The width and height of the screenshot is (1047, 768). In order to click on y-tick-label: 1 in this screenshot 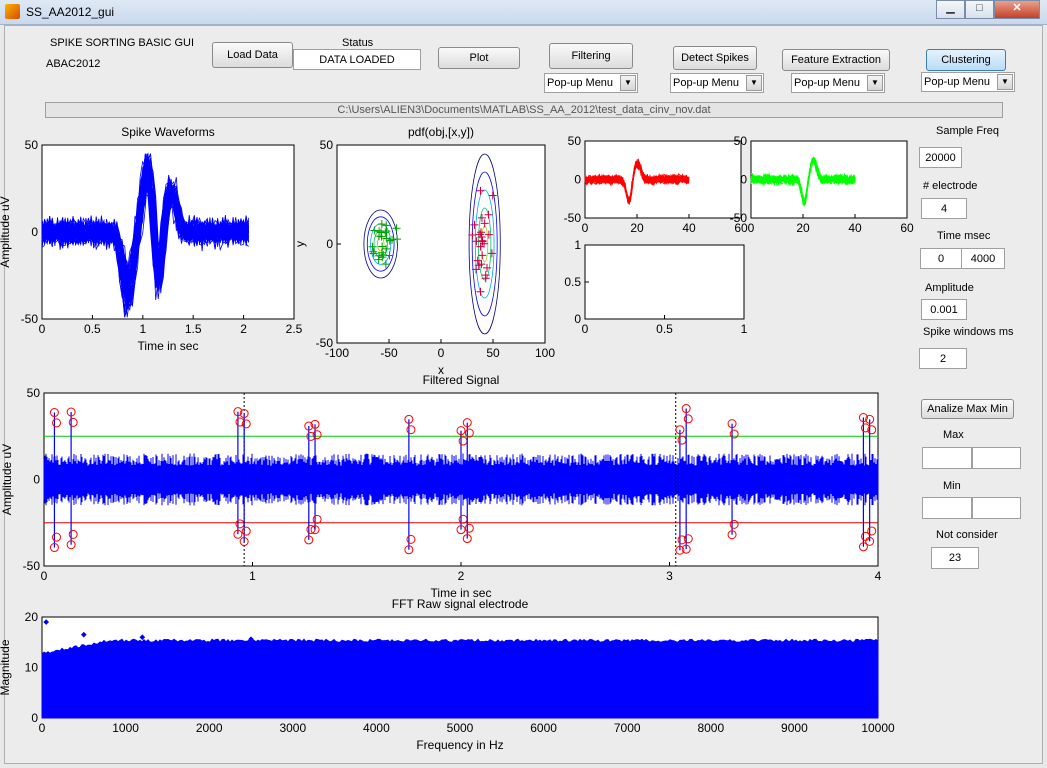, I will do `click(577, 245)`.